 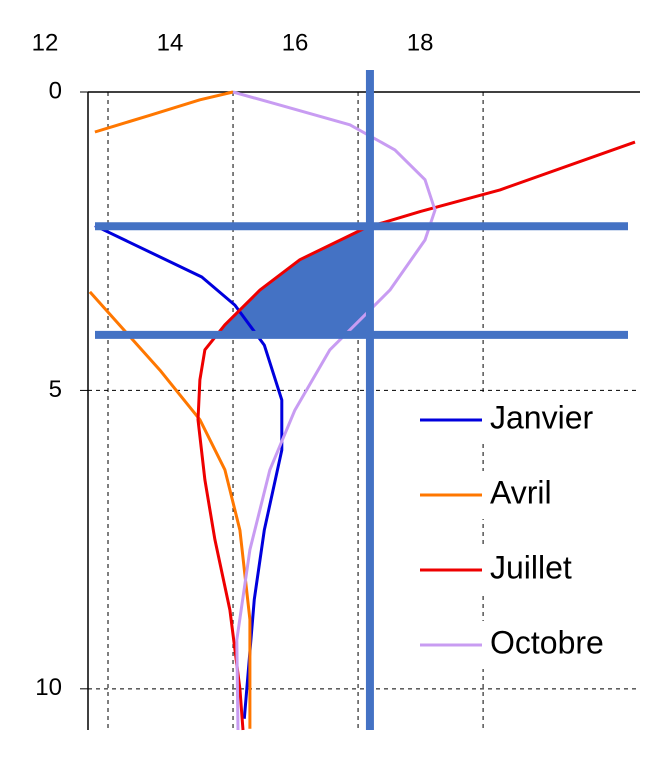 I want to click on legend-label: Octobre, so click(x=547, y=642).